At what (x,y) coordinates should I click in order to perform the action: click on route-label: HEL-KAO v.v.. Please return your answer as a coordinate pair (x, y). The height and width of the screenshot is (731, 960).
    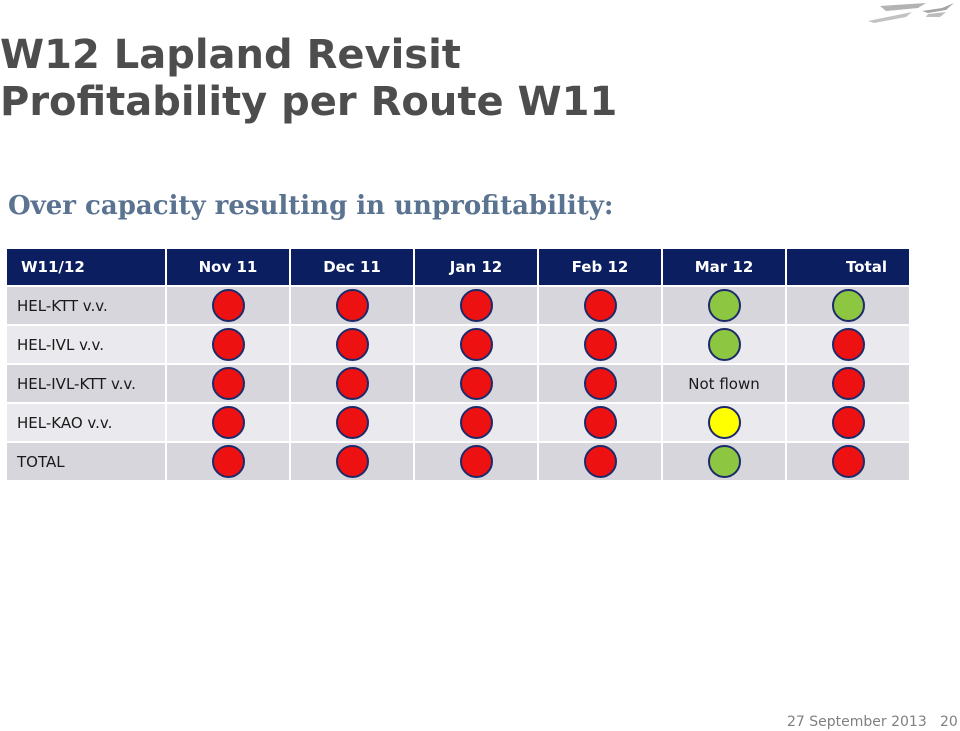
    Looking at the image, I should click on (86, 423).